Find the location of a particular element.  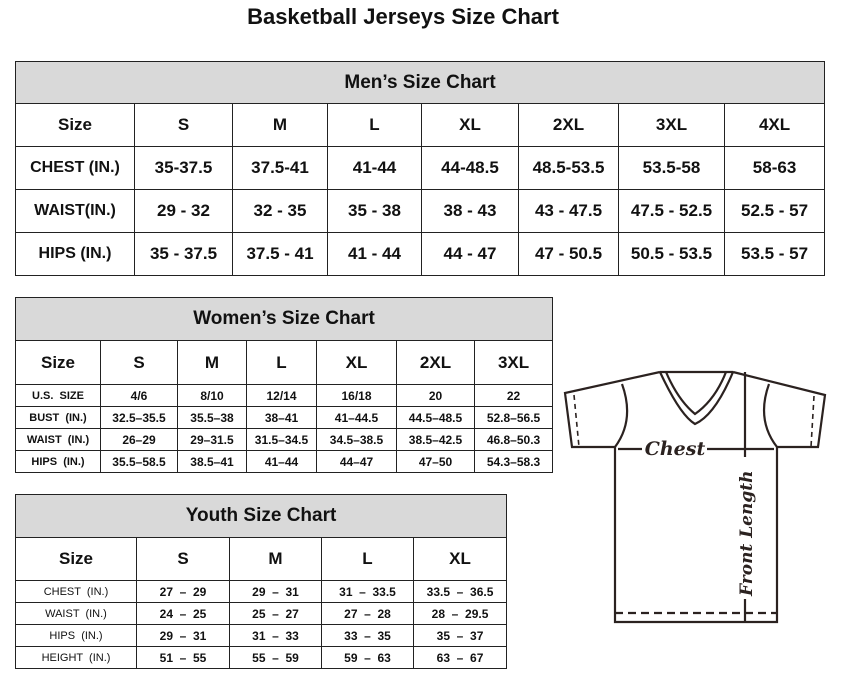

front-length-label: Front Length is located at coordinates (747, 534).